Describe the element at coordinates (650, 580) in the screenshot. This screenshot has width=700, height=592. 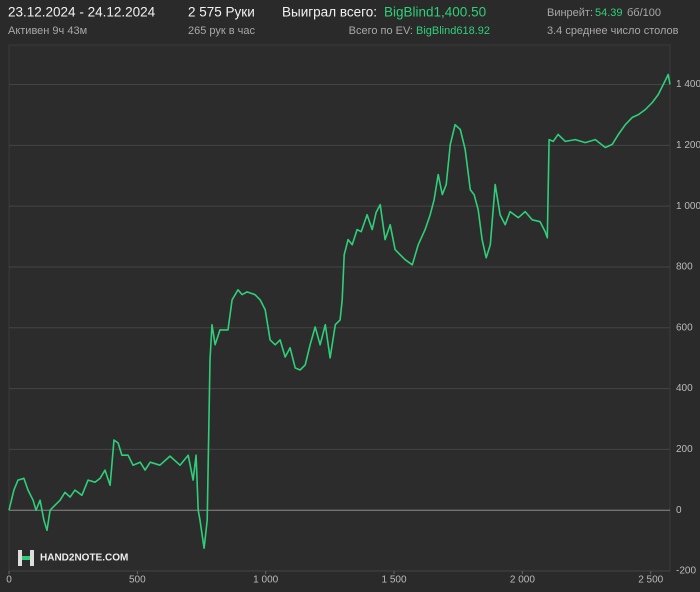
I see `x-tick-label: 2 500` at that location.